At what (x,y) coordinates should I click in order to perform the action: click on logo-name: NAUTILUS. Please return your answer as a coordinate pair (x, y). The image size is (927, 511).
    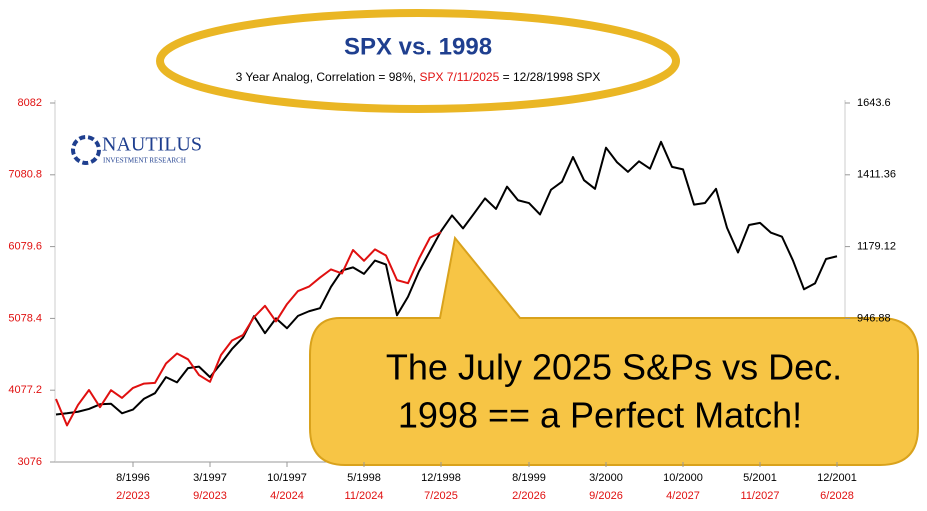
    Looking at the image, I should click on (152, 145).